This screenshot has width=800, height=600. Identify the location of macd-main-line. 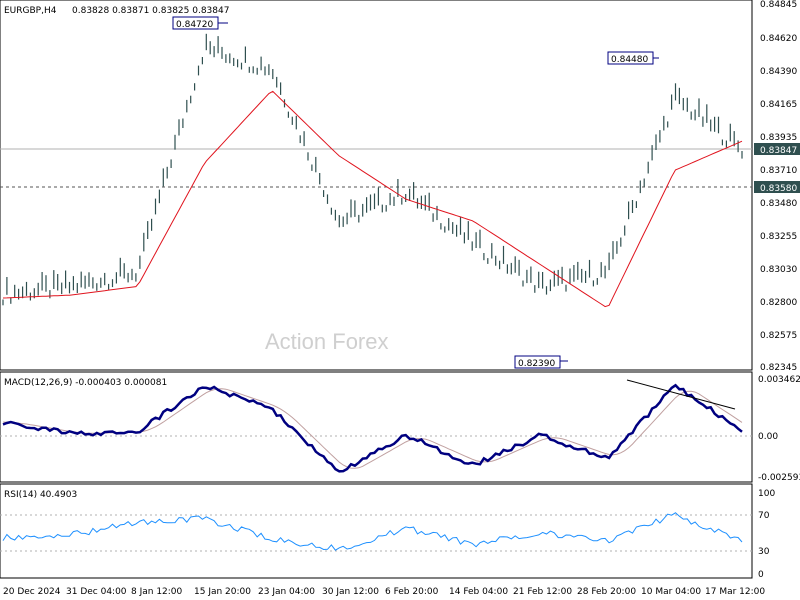
(372, 428).